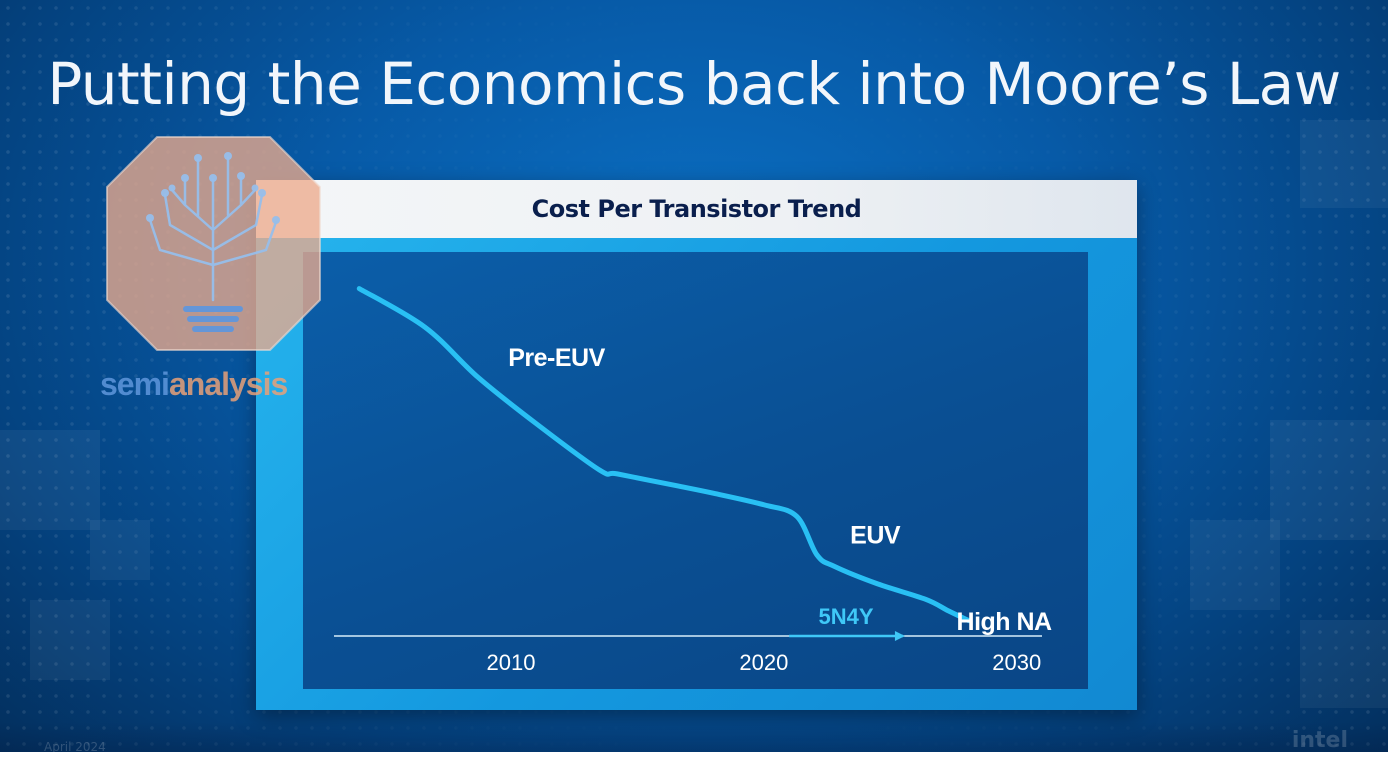 The width and height of the screenshot is (1388, 776). Describe the element at coordinates (846, 616) in the screenshot. I see `arrow-label: 5N4Y` at that location.